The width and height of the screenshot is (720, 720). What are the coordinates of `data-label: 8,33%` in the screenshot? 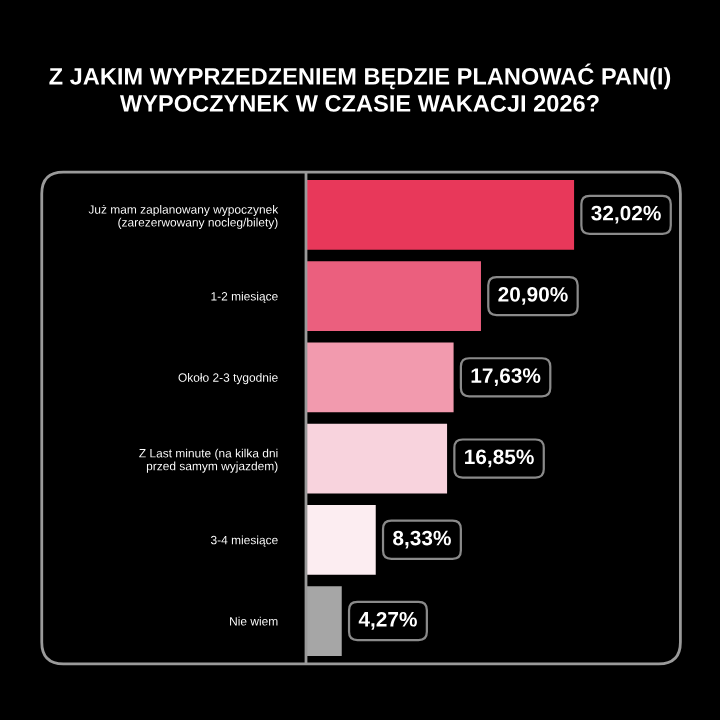 It's located at (422, 539).